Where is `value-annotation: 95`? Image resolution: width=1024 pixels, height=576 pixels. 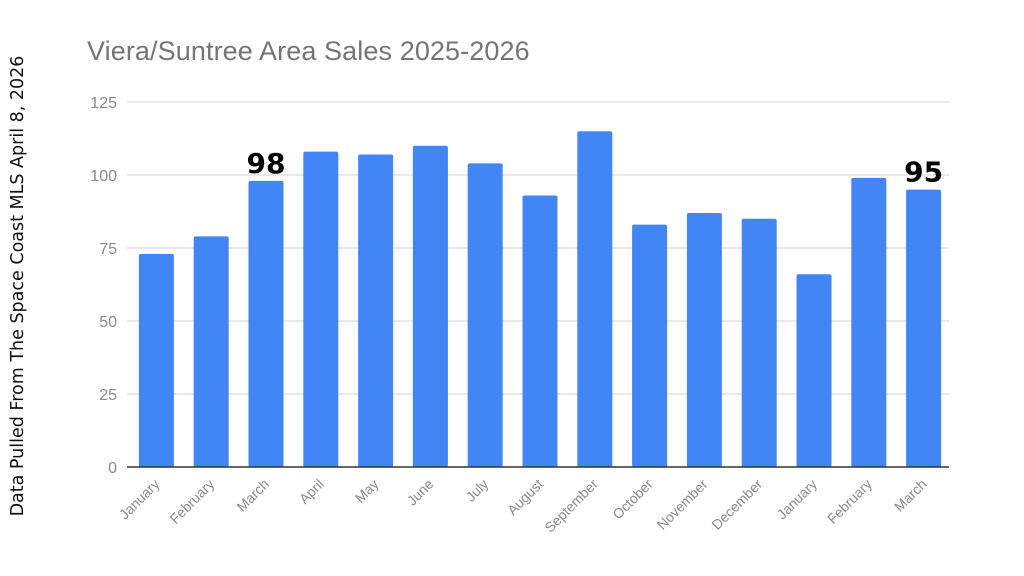
value-annotation: 95 is located at coordinates (923, 172).